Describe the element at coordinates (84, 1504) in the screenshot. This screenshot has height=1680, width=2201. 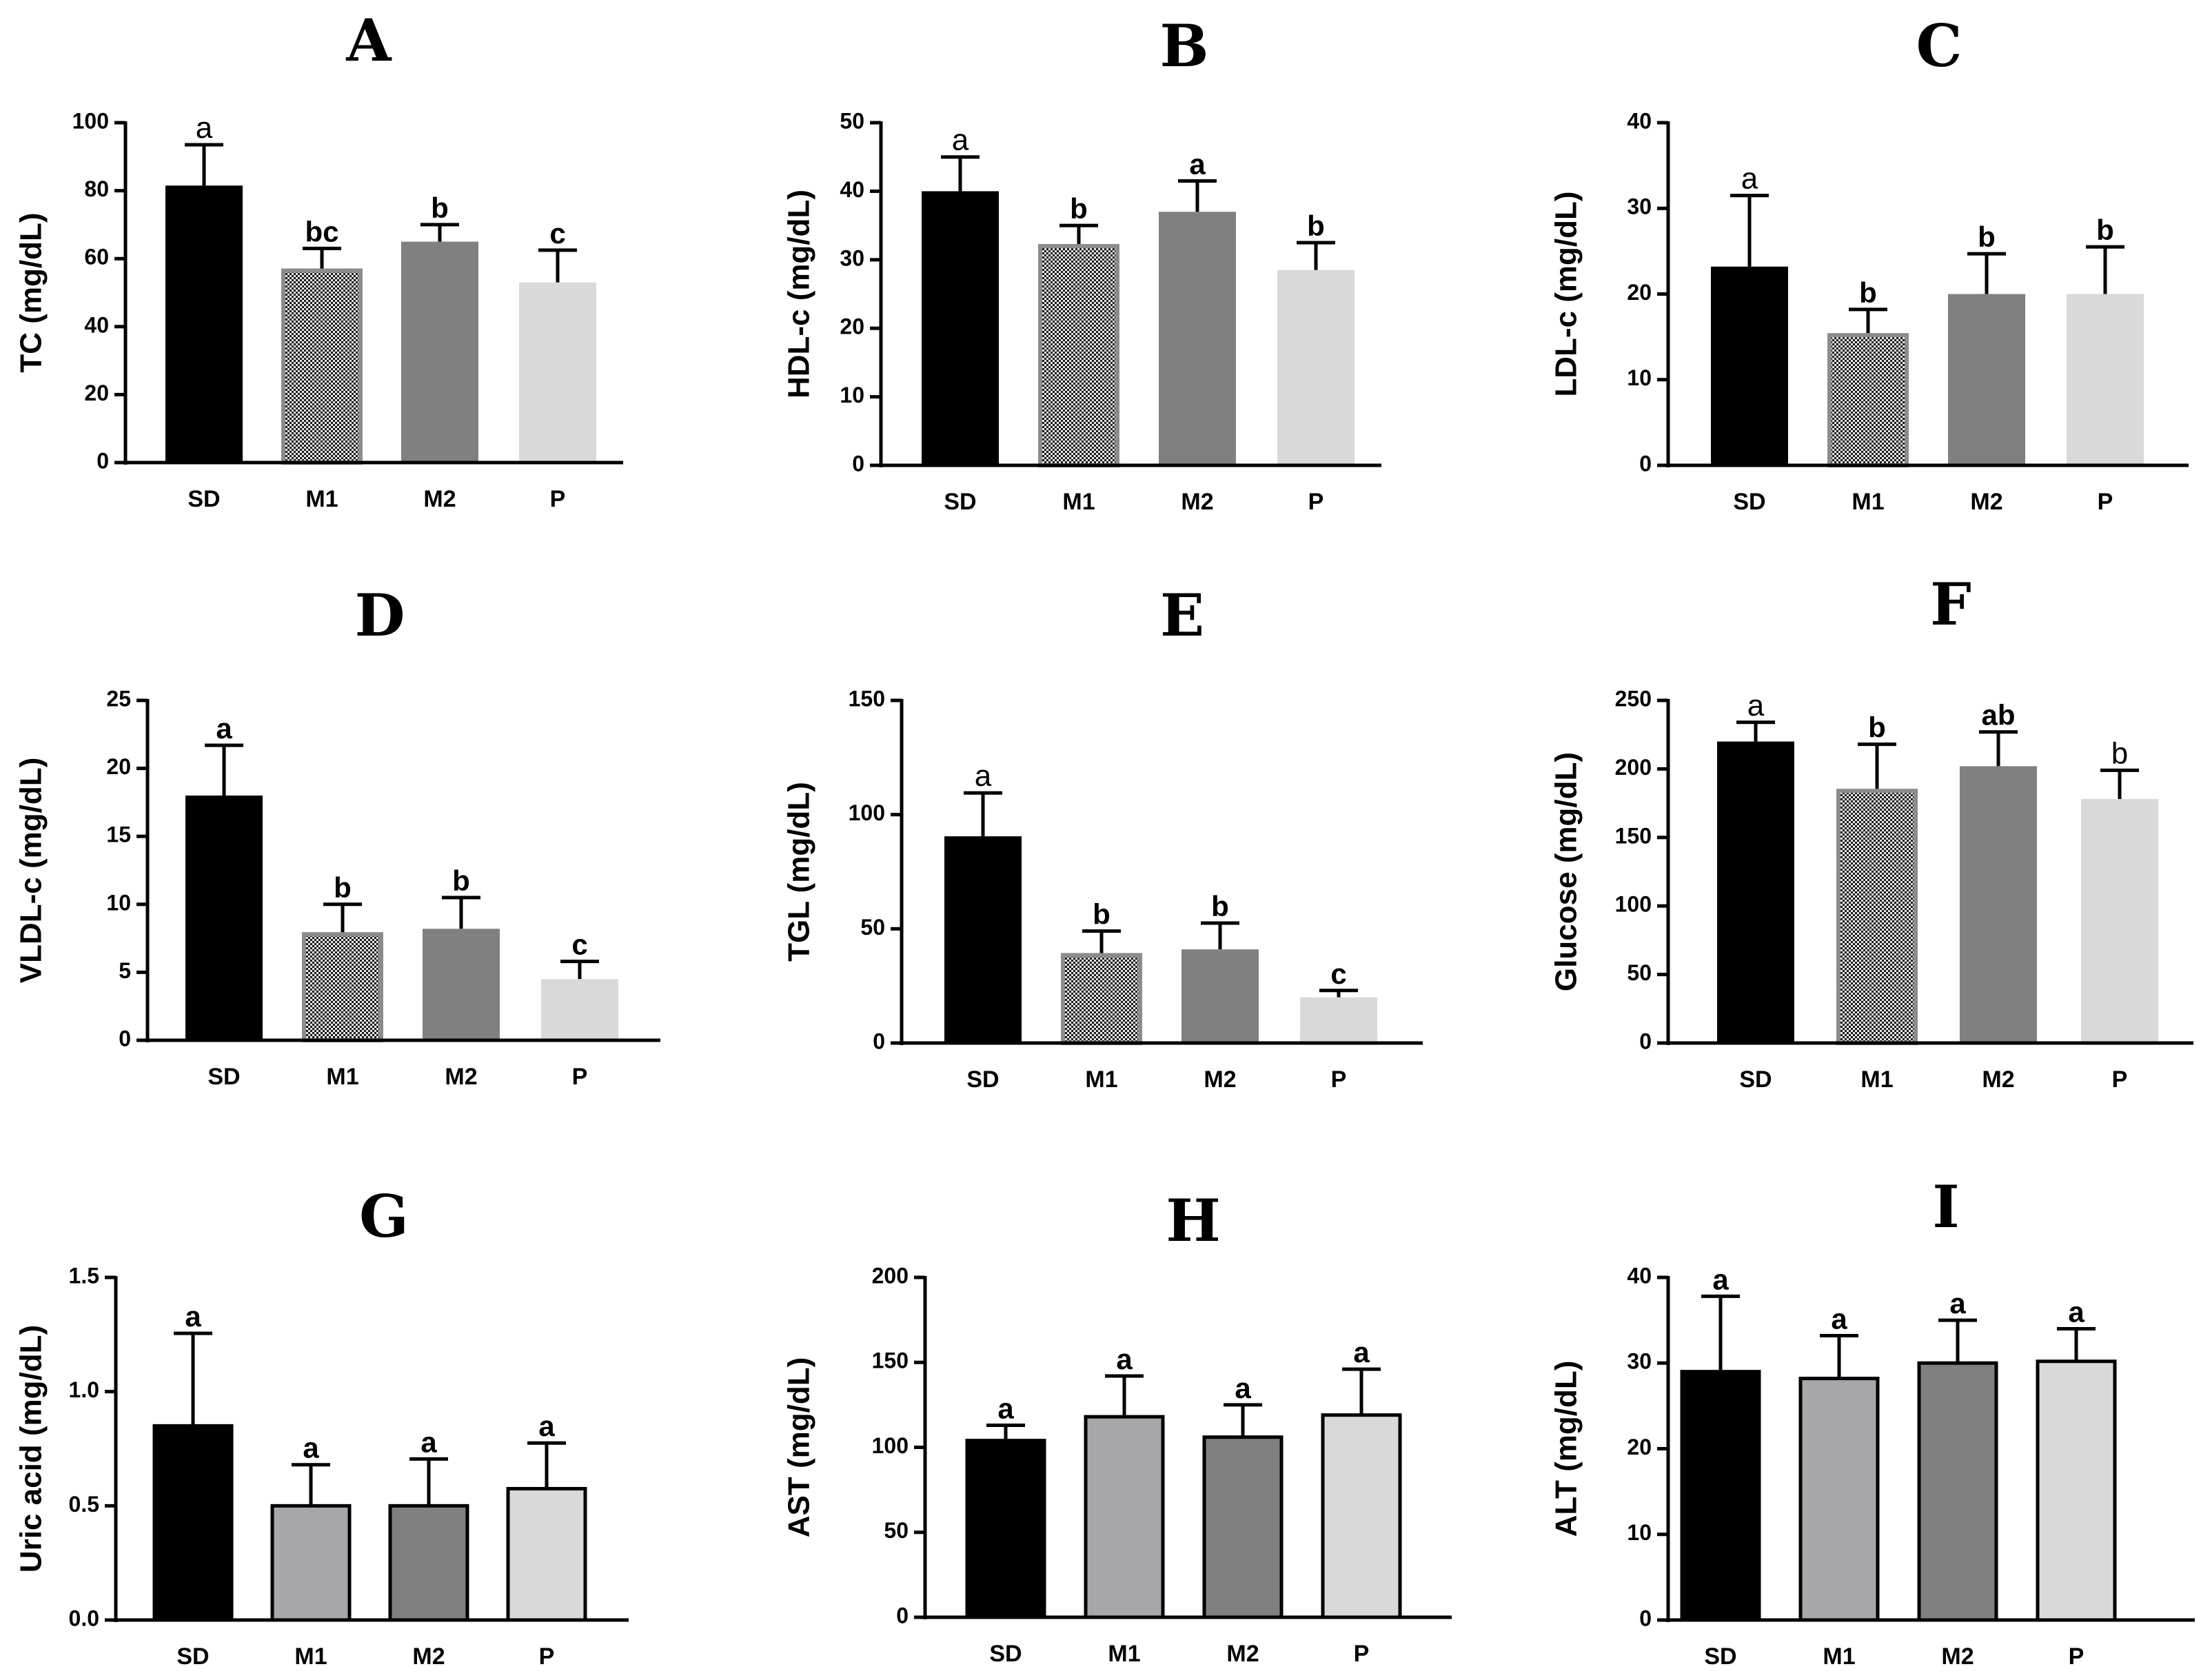
I see `y-tick-label: 0.5` at that location.